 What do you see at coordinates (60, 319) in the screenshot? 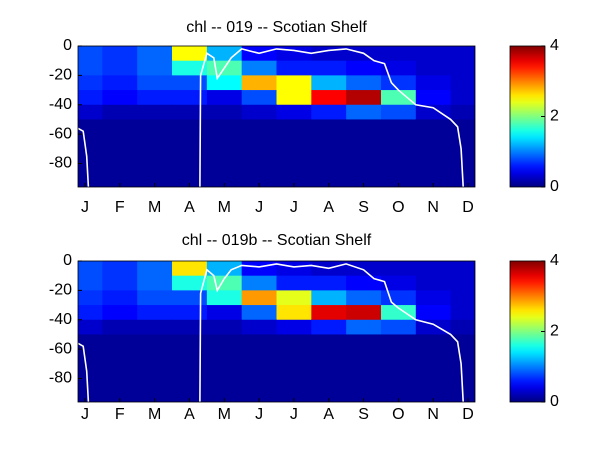
I see `y-tick-label: -40` at bounding box center [60, 319].